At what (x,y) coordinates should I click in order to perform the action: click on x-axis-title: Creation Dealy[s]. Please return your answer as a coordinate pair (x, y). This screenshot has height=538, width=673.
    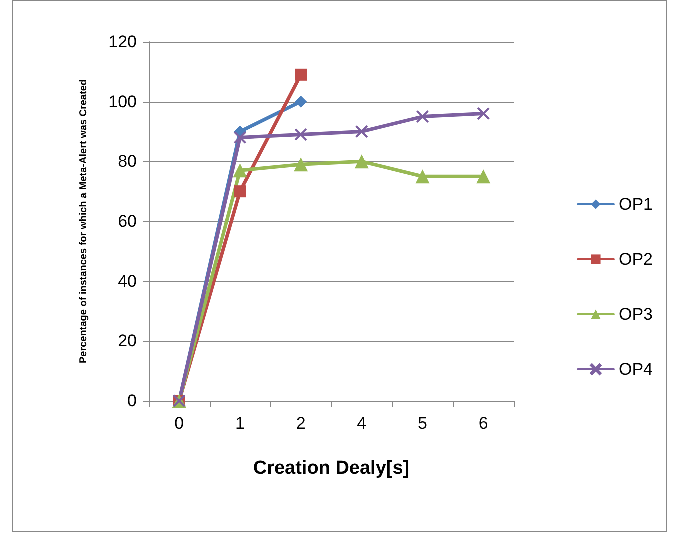
    Looking at the image, I should click on (331, 468).